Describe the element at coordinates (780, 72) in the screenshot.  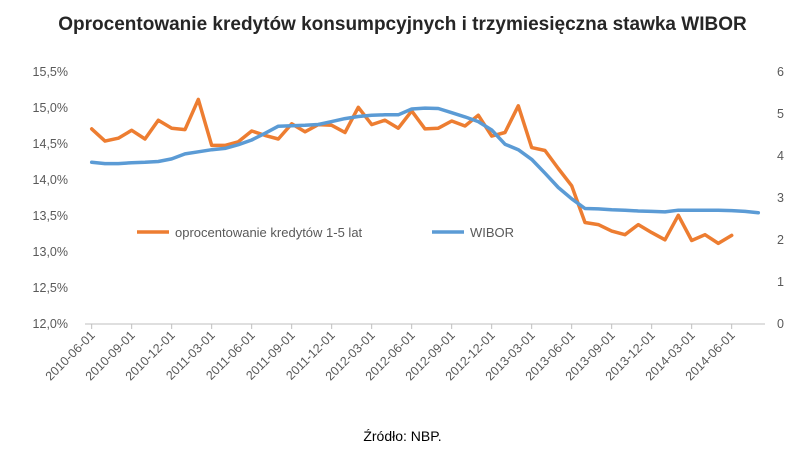
I see `right-tick-label: 6` at that location.